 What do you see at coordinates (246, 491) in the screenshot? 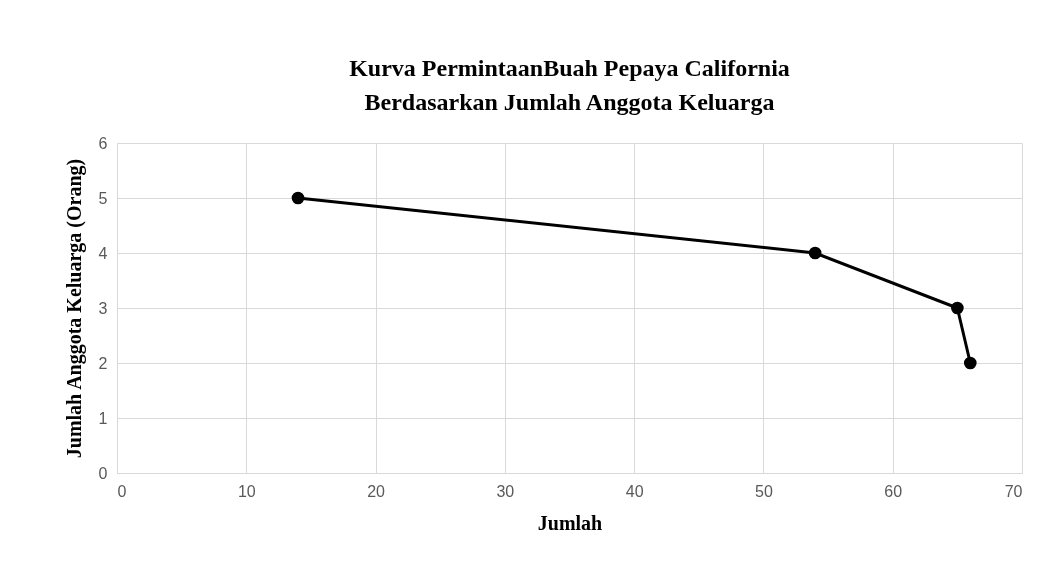
I see `x-tick-label: 10` at bounding box center [246, 491].